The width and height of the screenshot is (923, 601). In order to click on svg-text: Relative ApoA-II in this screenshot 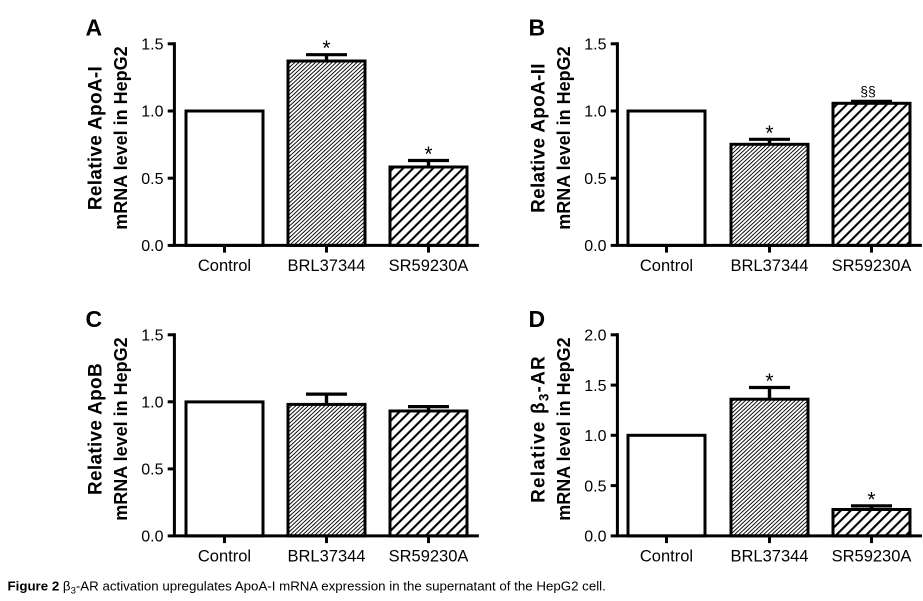, I will do `click(539, 138)`.